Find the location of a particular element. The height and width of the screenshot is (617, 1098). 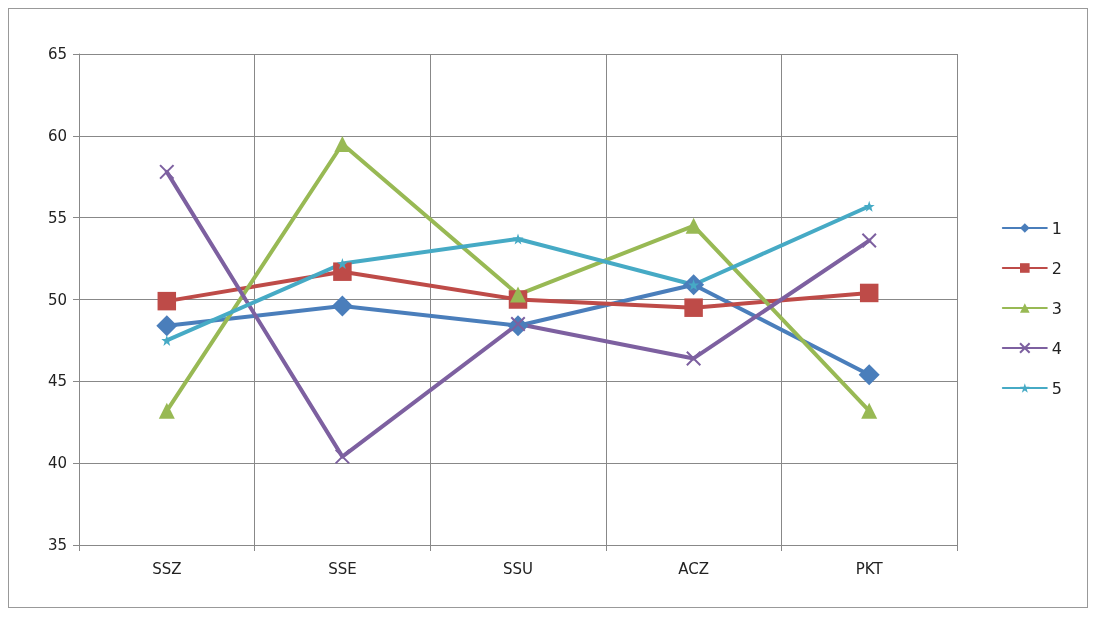

y-tick-label: 65 is located at coordinates (57, 54).